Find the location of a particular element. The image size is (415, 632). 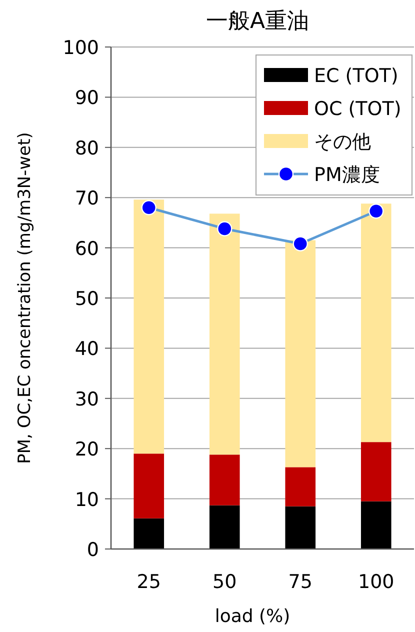

y-tick-label: 60 is located at coordinates (86, 249).